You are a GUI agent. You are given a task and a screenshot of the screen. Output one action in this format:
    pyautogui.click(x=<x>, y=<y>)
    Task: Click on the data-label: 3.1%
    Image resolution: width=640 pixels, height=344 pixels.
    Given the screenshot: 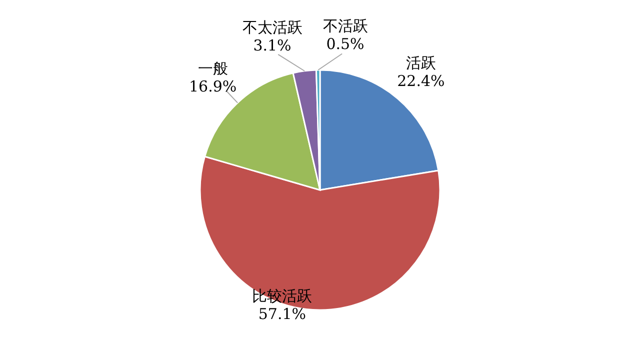 What is the action you would take?
    pyautogui.click(x=272, y=45)
    